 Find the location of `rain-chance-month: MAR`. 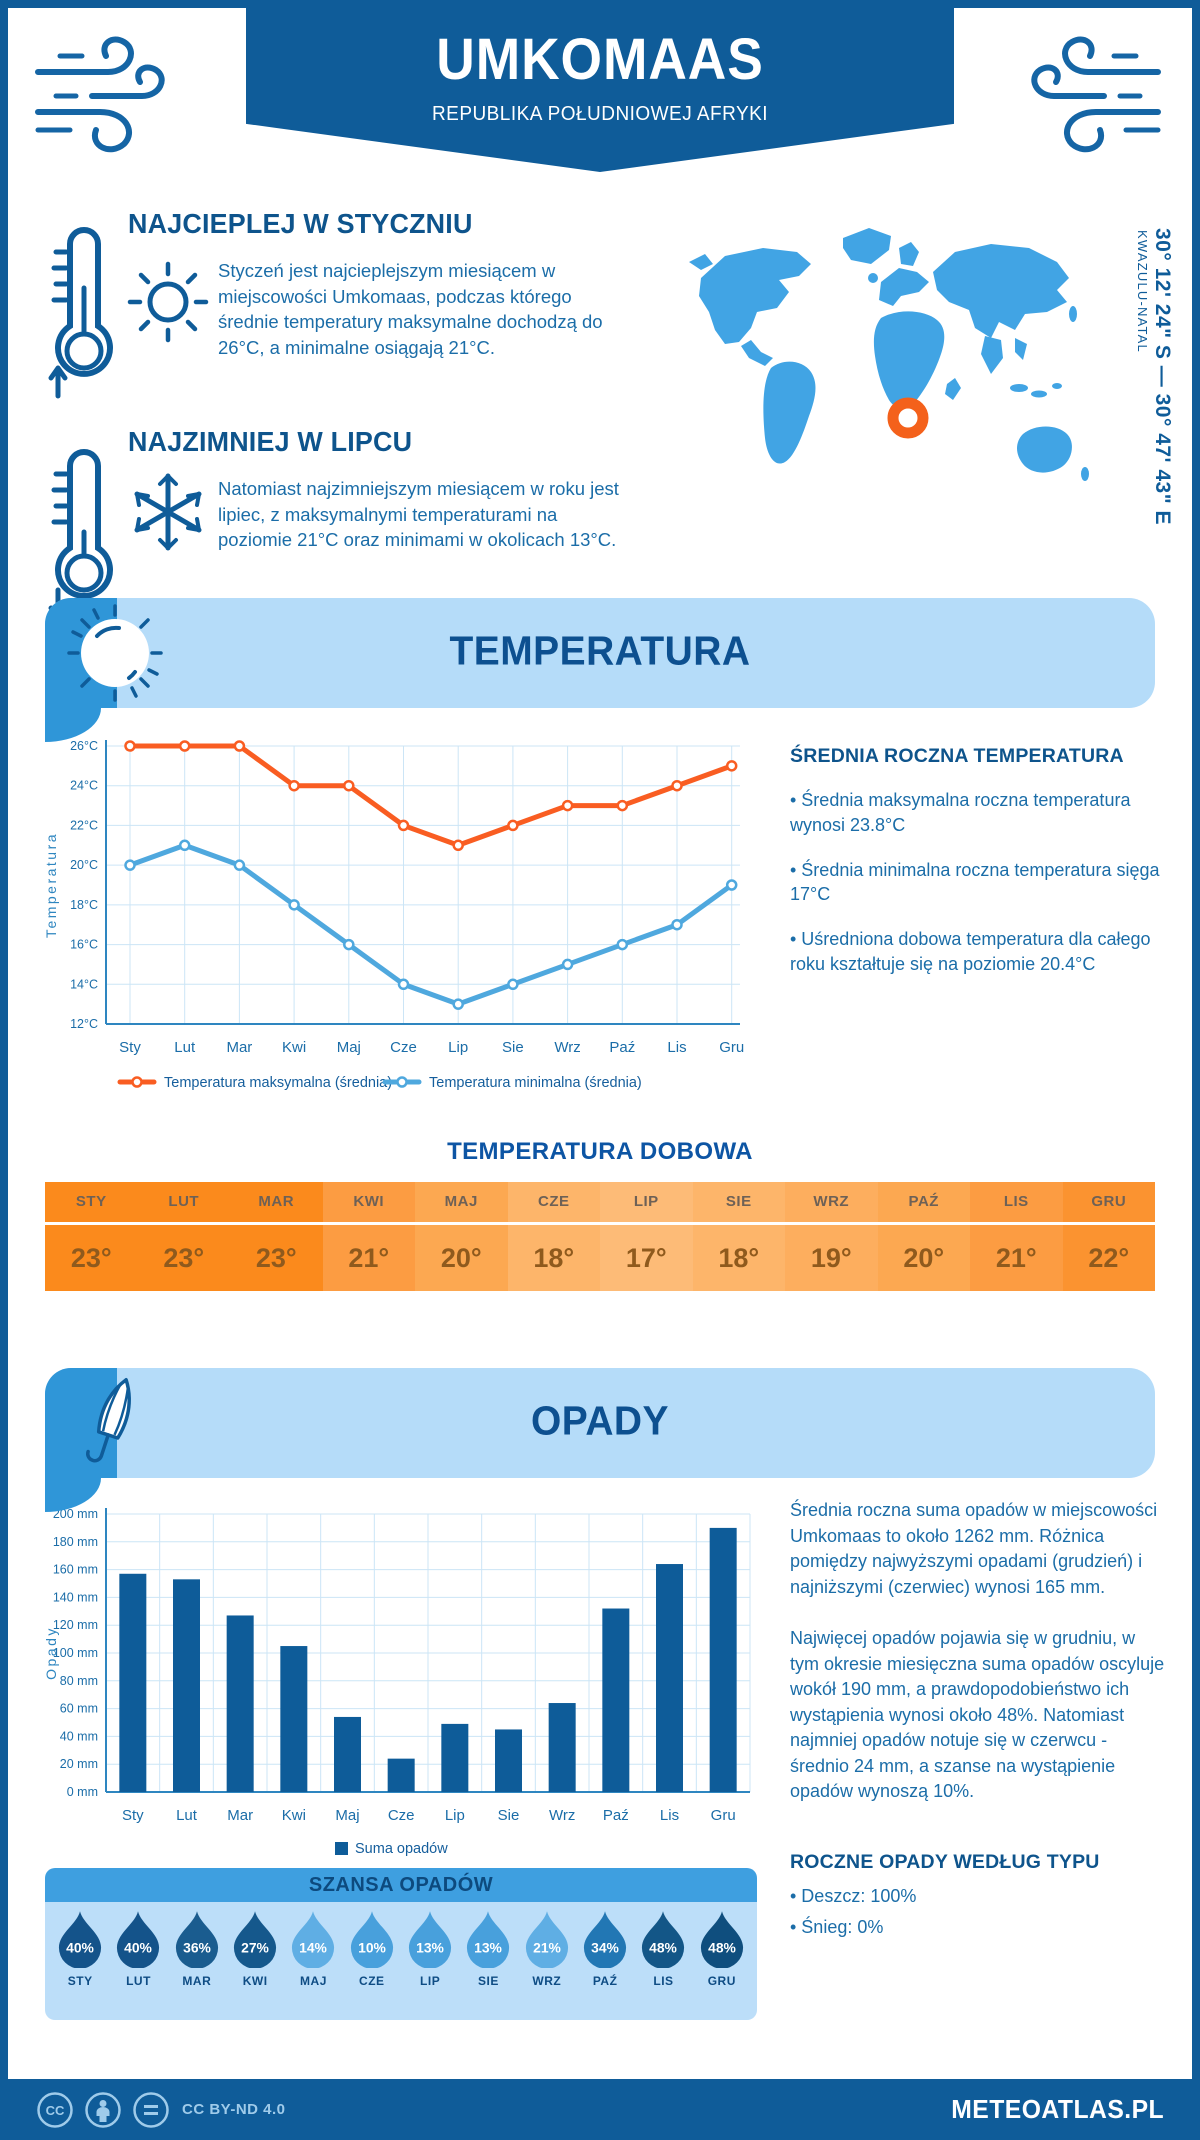

rain-chance-month: MAR is located at coordinates (197, 1981).